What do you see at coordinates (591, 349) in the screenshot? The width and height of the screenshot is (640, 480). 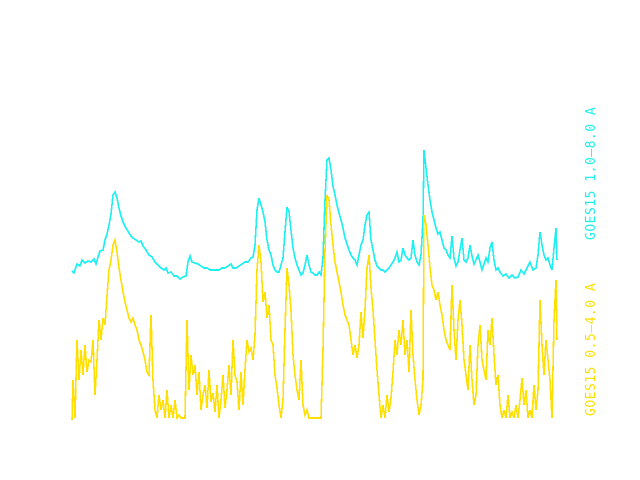 I see `legend-short-channel-label: GOES15 0.5–4.0 A` at bounding box center [591, 349].